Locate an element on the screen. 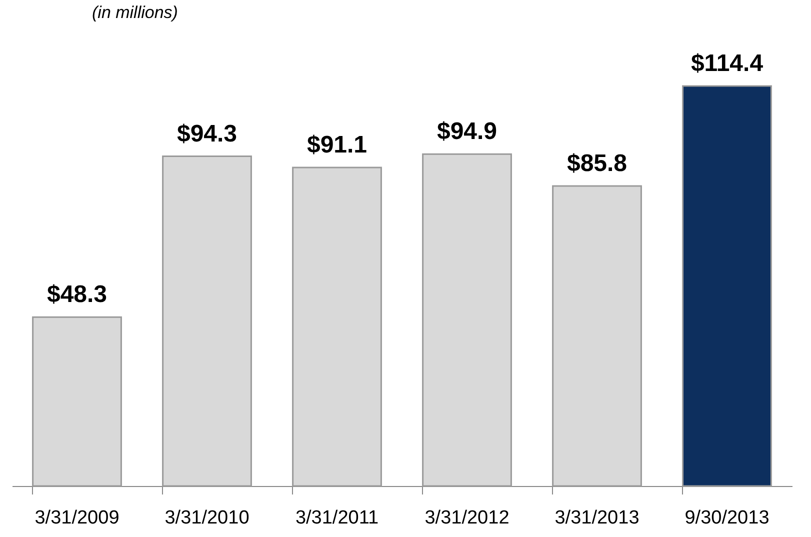 This screenshot has height=537, width=811. data-label: $94.9 is located at coordinates (467, 132).